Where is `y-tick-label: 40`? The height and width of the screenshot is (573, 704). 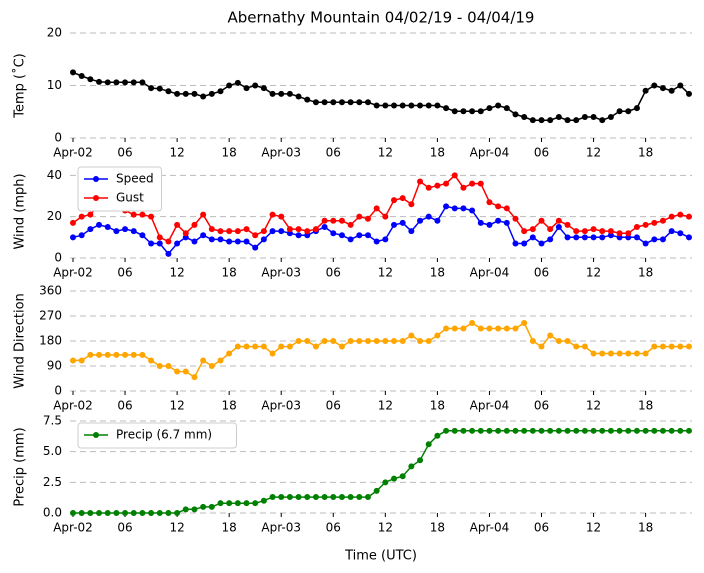
y-tick-label: 40 is located at coordinates (54, 175).